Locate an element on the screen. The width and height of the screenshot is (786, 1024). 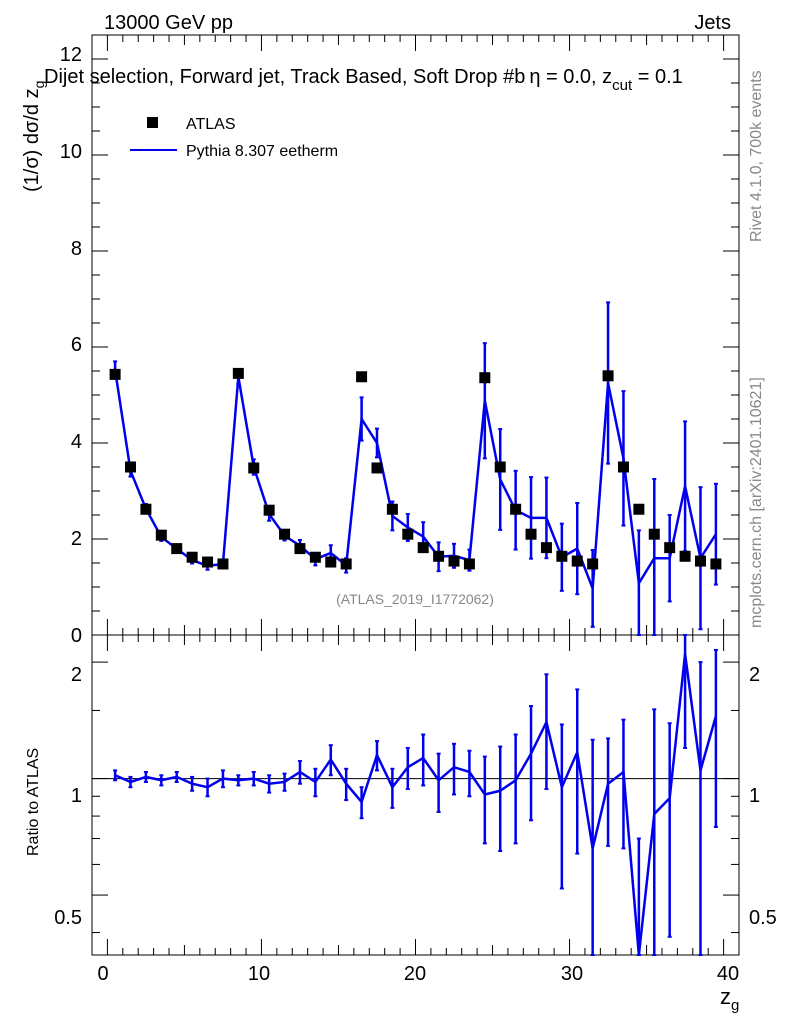
ratio-y-tick-label-right: 2 is located at coordinates (754, 675).